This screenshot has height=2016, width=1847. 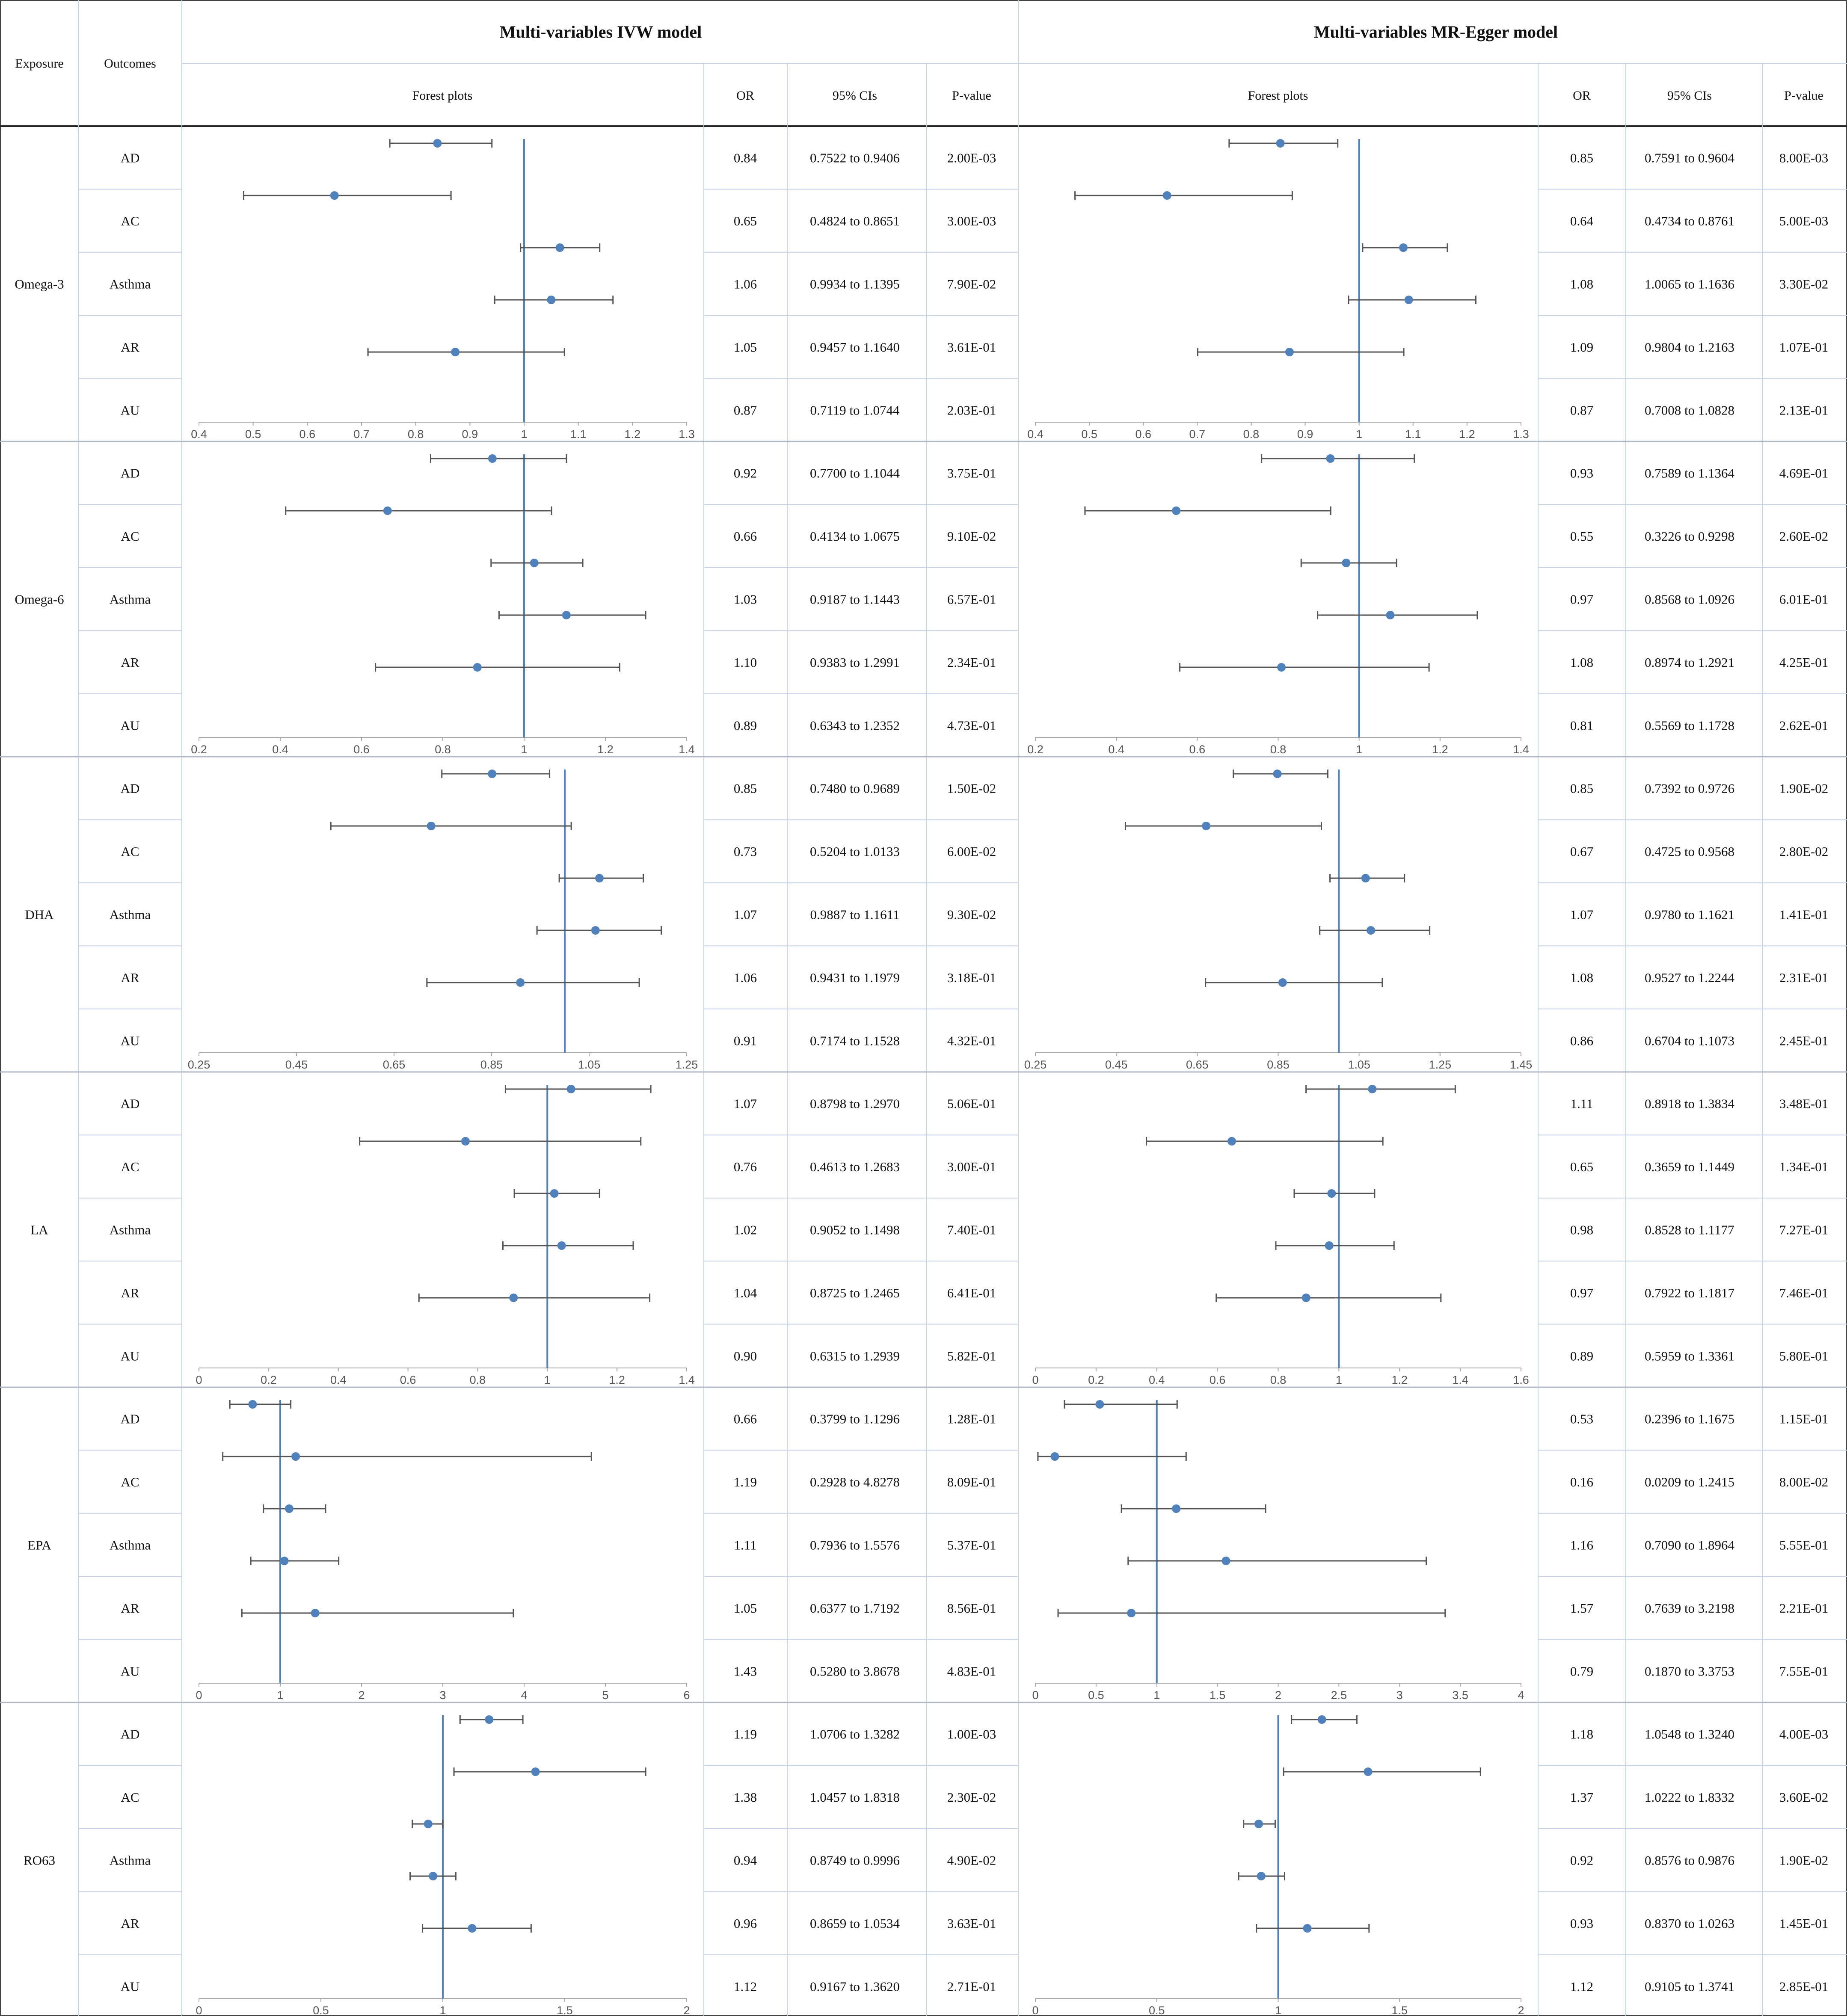 What do you see at coordinates (745, 1734) in the screenshot?
I see `or-value: 1.19` at bounding box center [745, 1734].